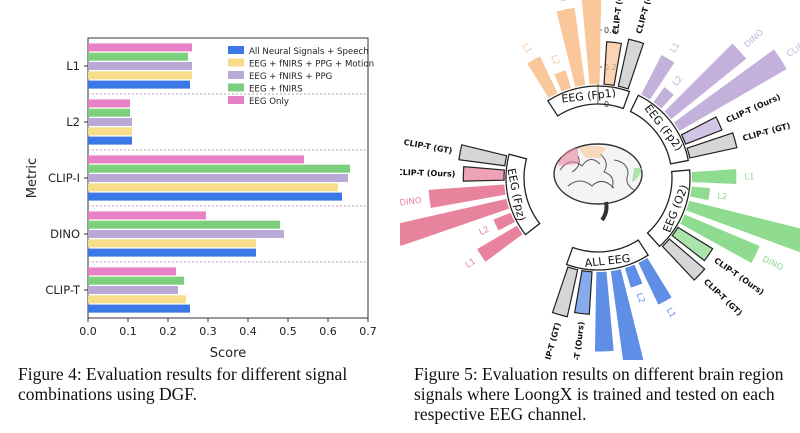  I want to click on x-tick-label: 0.4, so click(248, 331).